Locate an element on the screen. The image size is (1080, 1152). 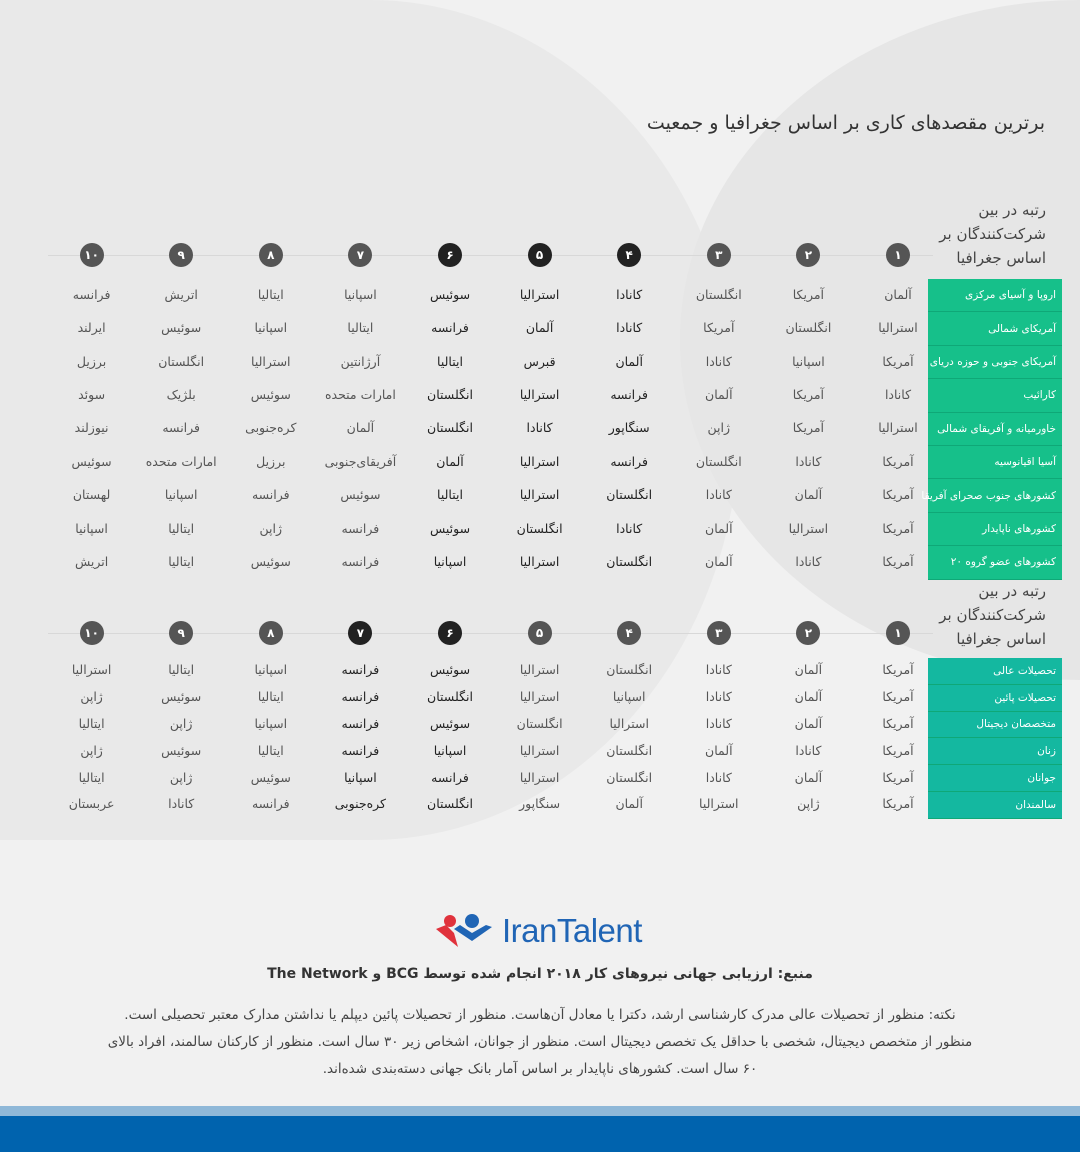
category-label: کشورهای جنوب صحرای آفریقا is located at coordinates (991, 496).